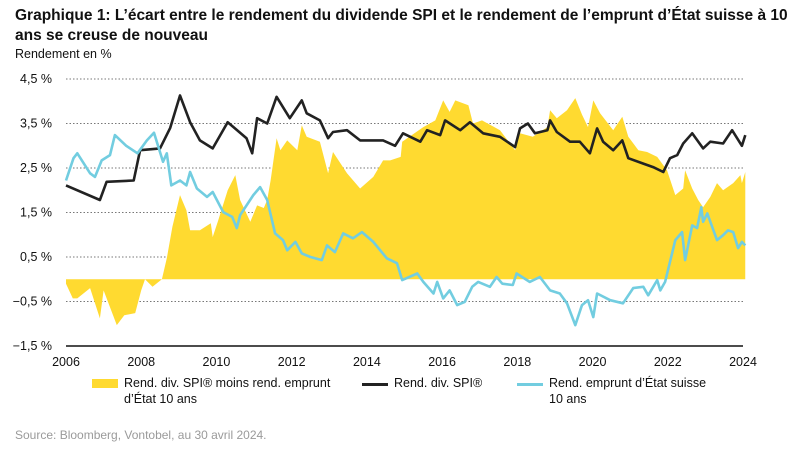  Describe the element at coordinates (36, 79) in the screenshot. I see `y-tick-label: 4,5 %` at that location.